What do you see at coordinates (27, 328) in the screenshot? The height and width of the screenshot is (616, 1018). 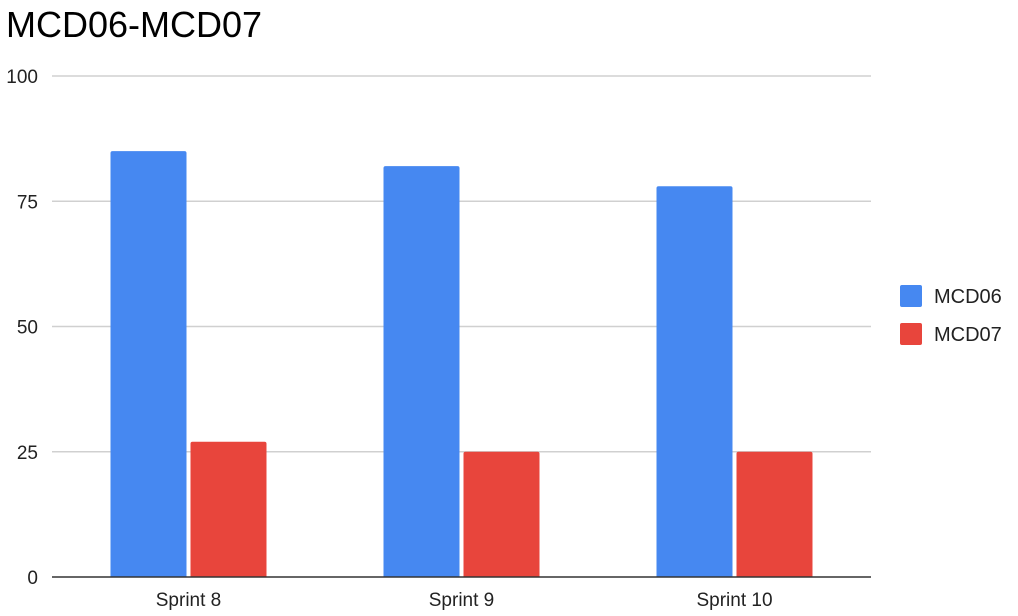 I see `y-tick-label: 50` at bounding box center [27, 328].